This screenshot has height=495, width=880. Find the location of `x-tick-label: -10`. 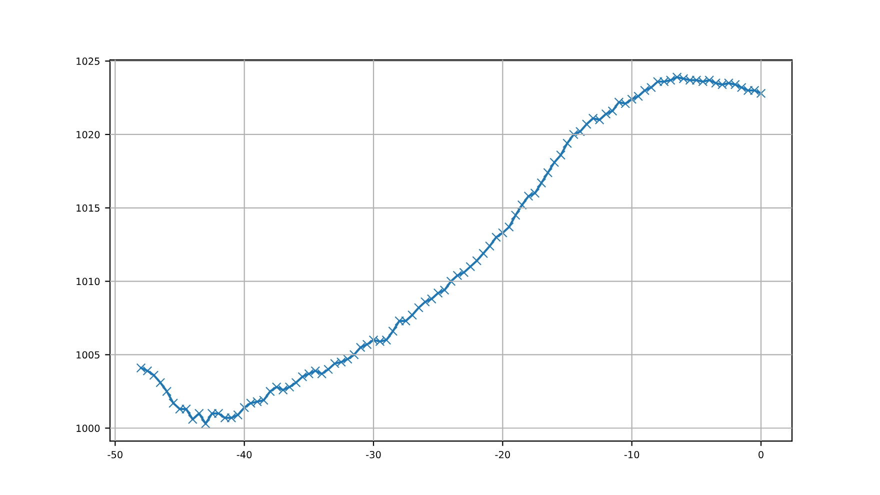

x-tick-label: -10 is located at coordinates (632, 454).